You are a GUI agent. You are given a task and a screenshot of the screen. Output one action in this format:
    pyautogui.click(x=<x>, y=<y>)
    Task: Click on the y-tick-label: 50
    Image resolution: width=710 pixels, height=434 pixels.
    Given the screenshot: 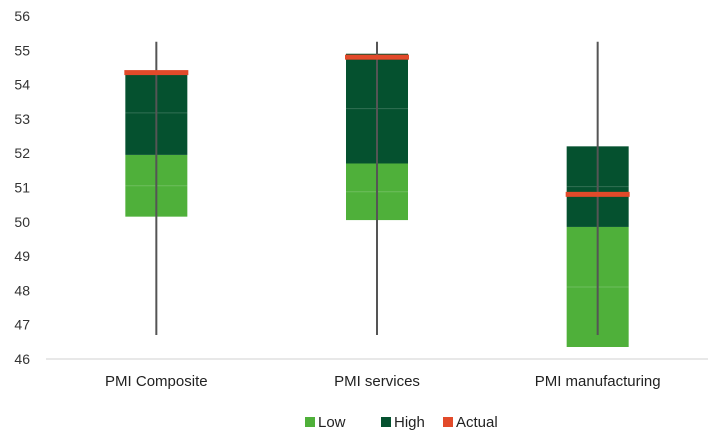 What is the action you would take?
    pyautogui.click(x=22, y=222)
    